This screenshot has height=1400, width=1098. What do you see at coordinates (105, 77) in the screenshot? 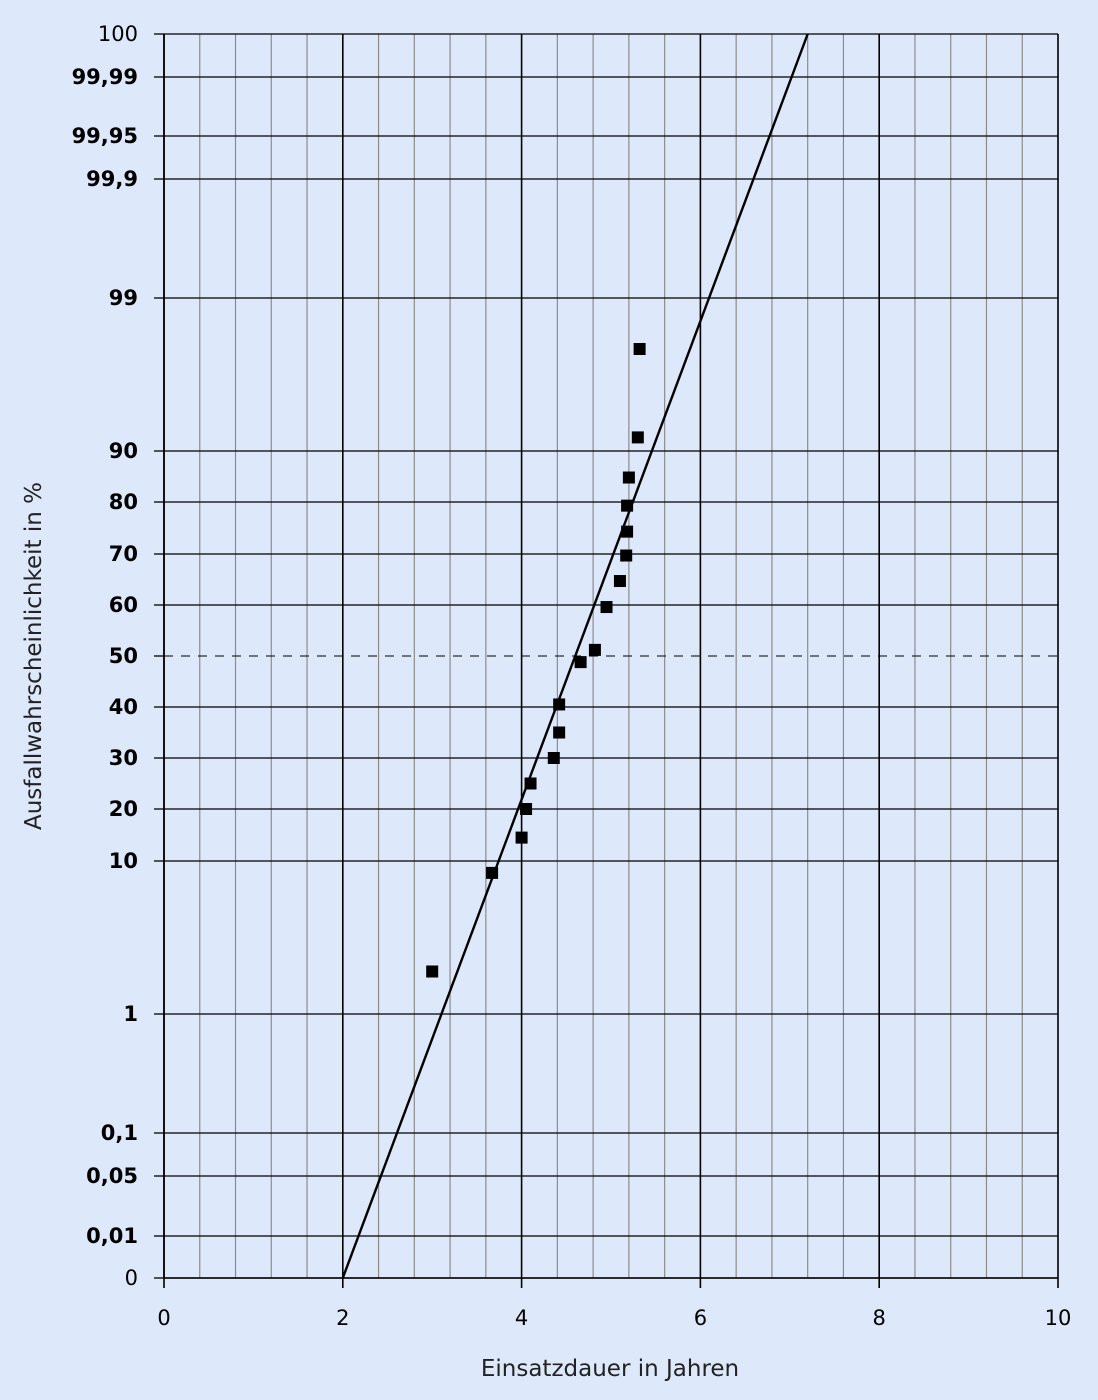
I see `y-tick-label: 99,99` at bounding box center [105, 77].